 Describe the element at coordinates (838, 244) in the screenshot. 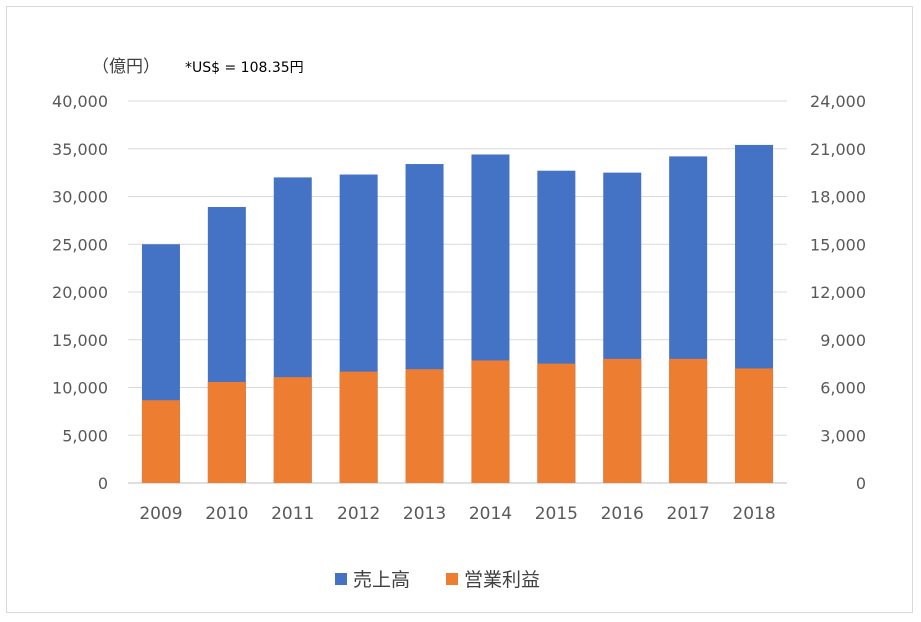

I see `right-tick-label: 15,000` at that location.